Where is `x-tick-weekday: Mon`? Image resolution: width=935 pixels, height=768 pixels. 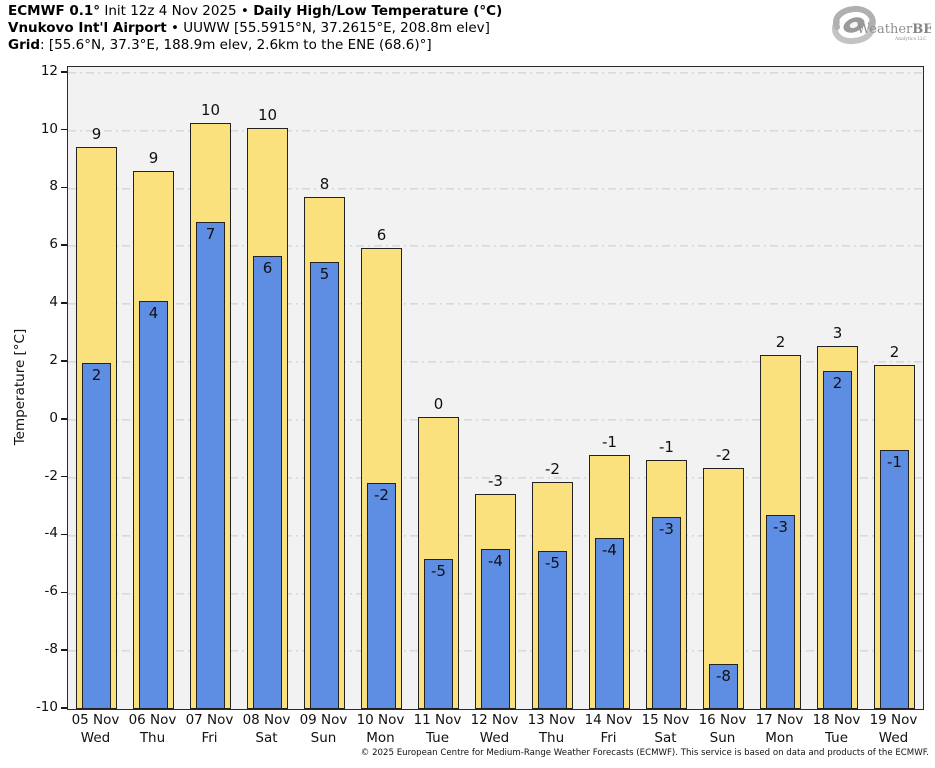 x-tick-weekday: Mon is located at coordinates (779, 737).